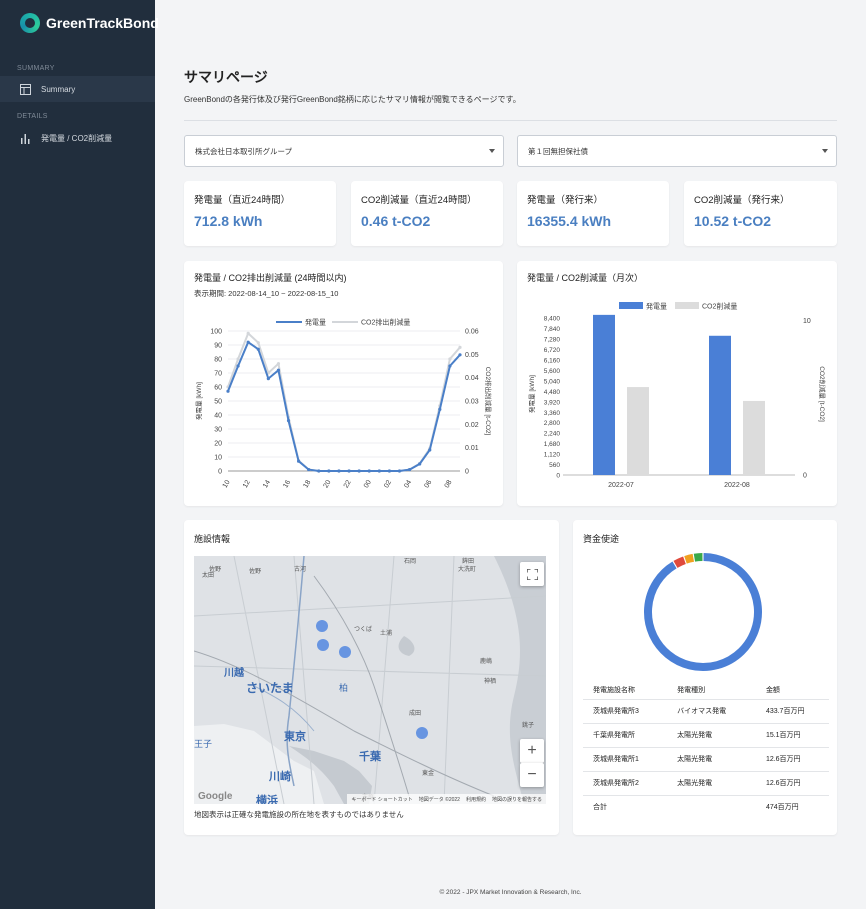 The image size is (866, 909). What do you see at coordinates (472, 425) in the screenshot?
I see `y2-tick-label: 0.02` at bounding box center [472, 425].